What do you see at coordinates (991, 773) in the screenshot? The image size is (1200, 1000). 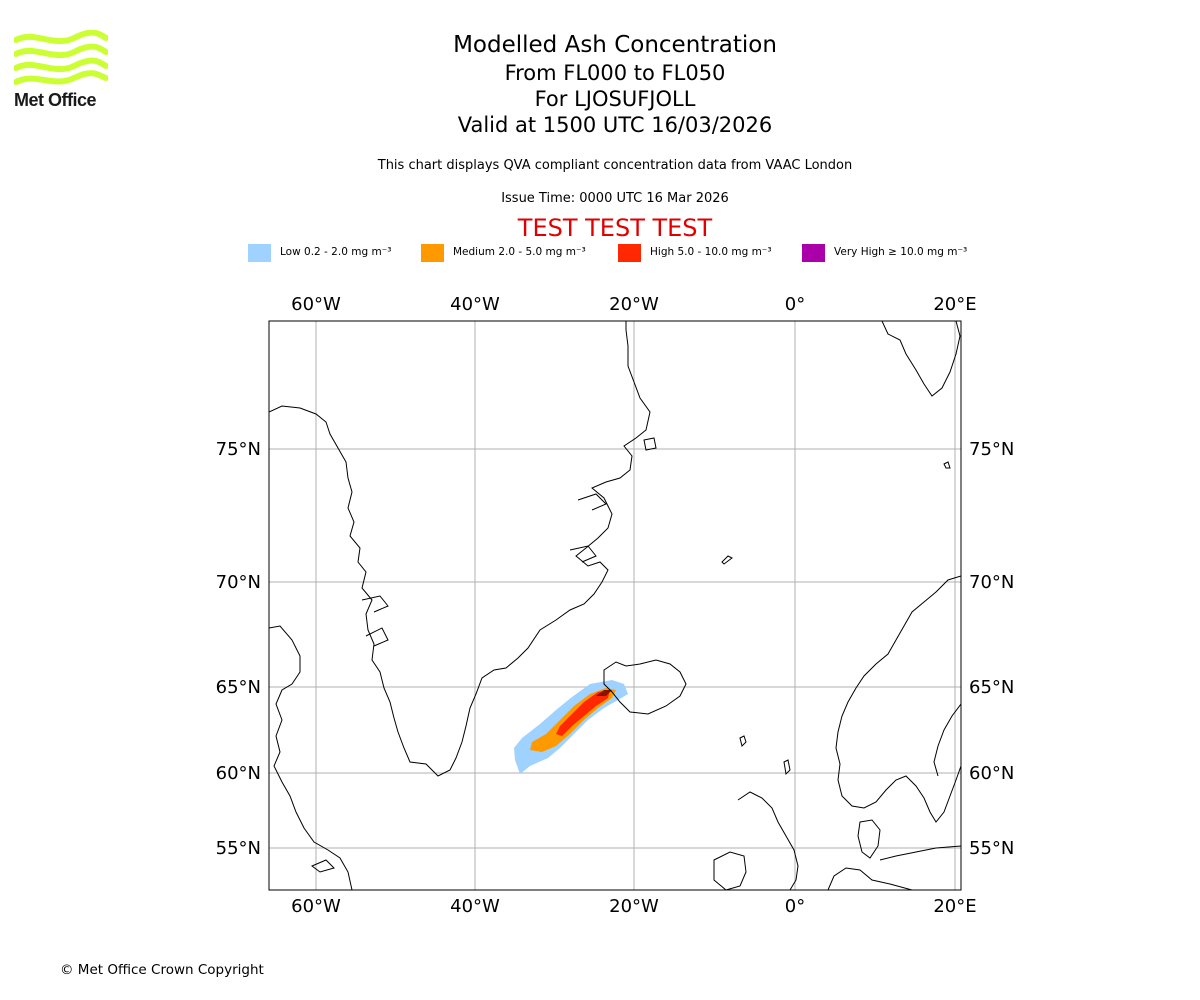 I see `lat-label-right: 60°N` at bounding box center [991, 773].